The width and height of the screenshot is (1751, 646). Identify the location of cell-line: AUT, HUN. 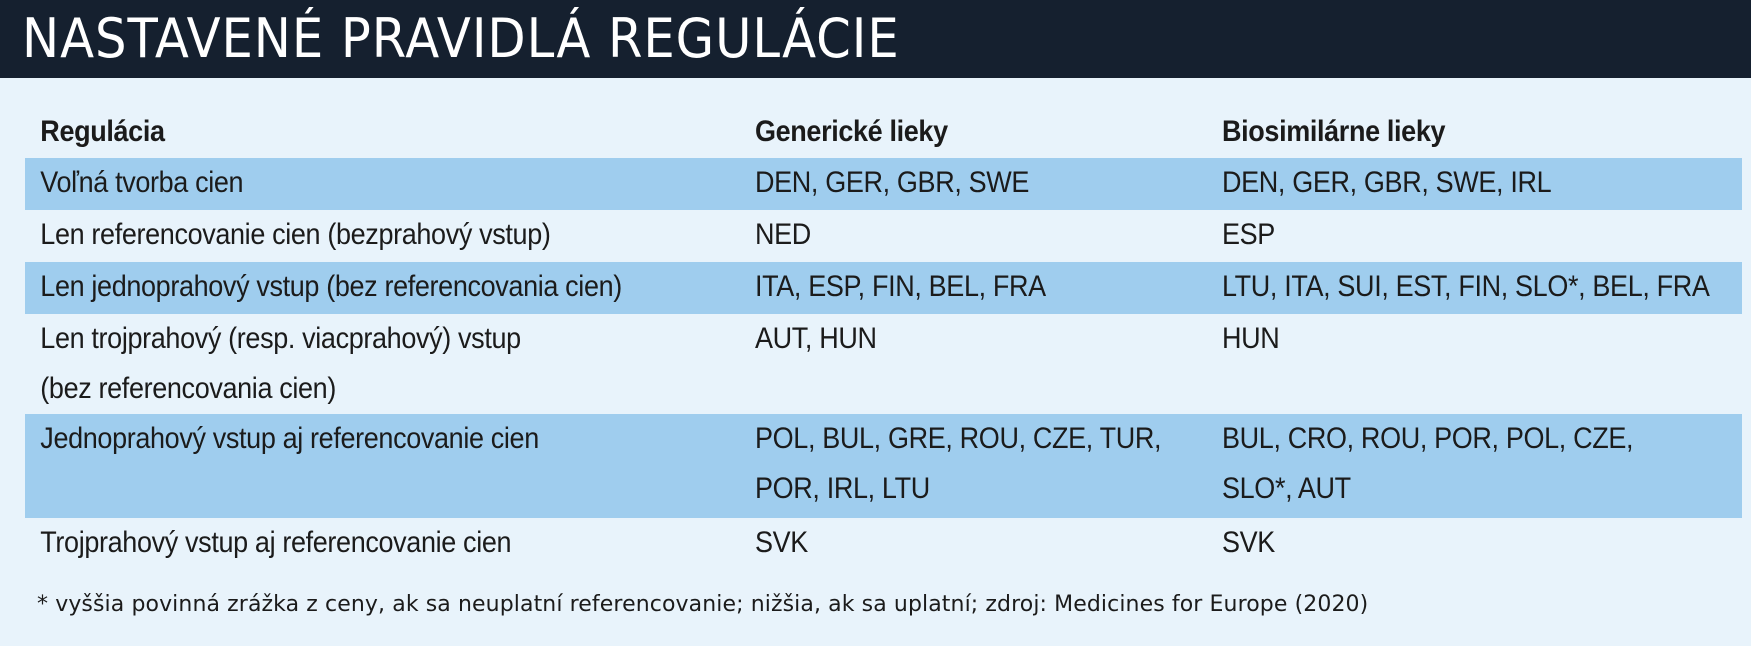
(816, 338).